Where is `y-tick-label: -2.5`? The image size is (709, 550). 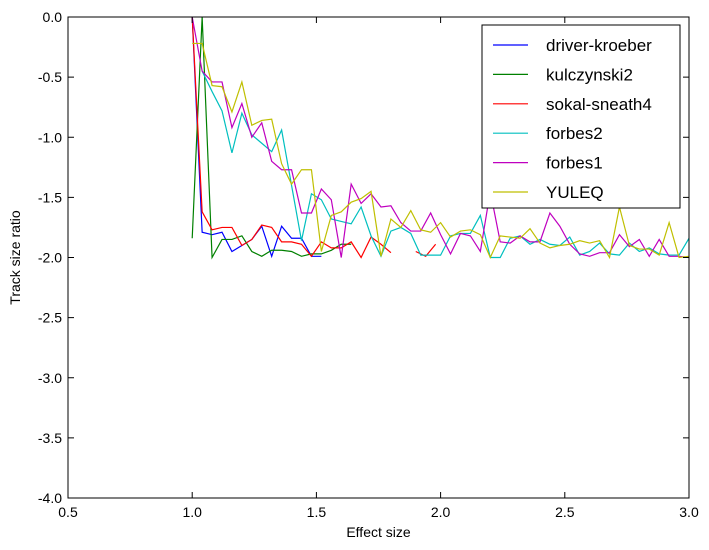
y-tick-label: -2.5 is located at coordinates (50, 318).